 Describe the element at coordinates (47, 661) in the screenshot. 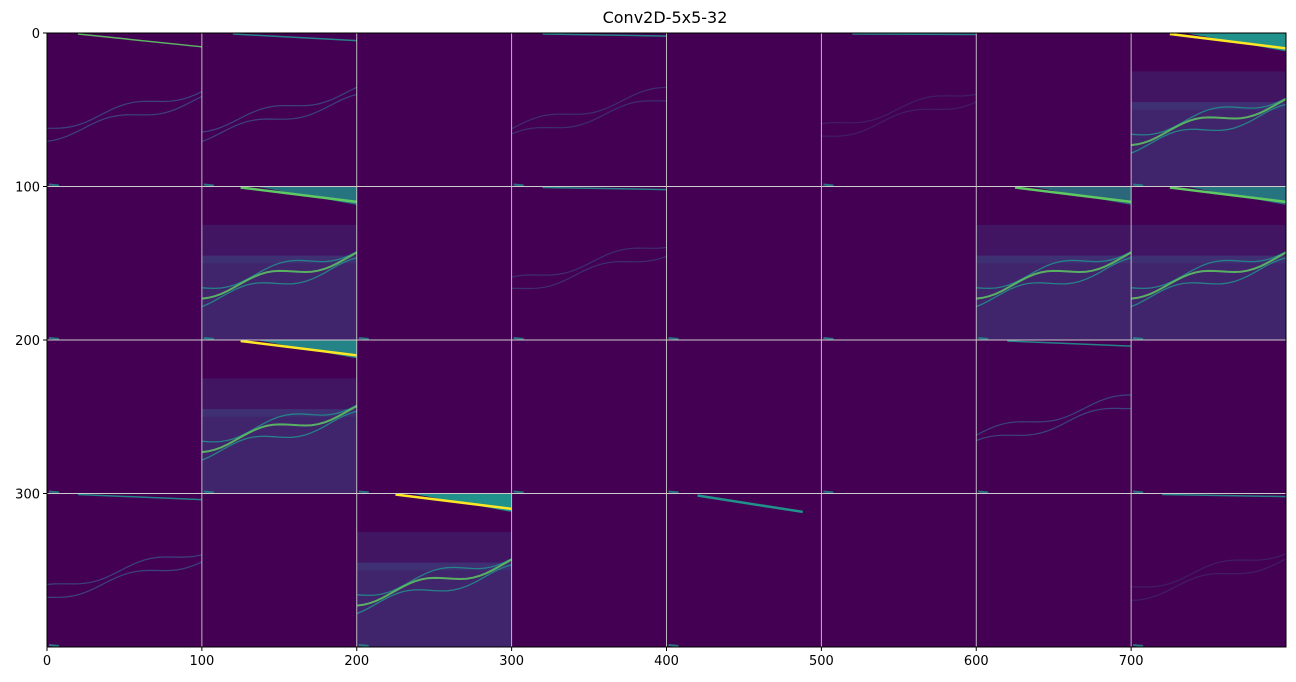

I see `x-tick-label: 0` at that location.